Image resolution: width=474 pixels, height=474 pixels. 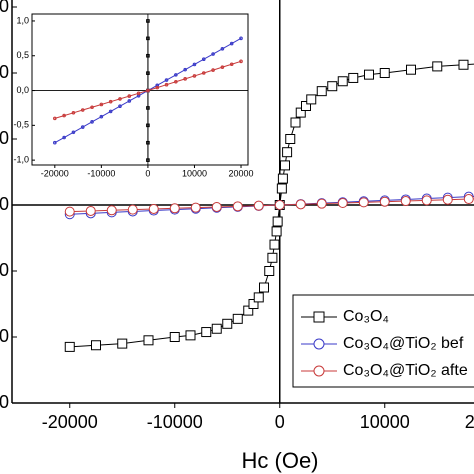 What do you see at coordinates (55, 173) in the screenshot?
I see `x-tick-label: -20000` at bounding box center [55, 173].